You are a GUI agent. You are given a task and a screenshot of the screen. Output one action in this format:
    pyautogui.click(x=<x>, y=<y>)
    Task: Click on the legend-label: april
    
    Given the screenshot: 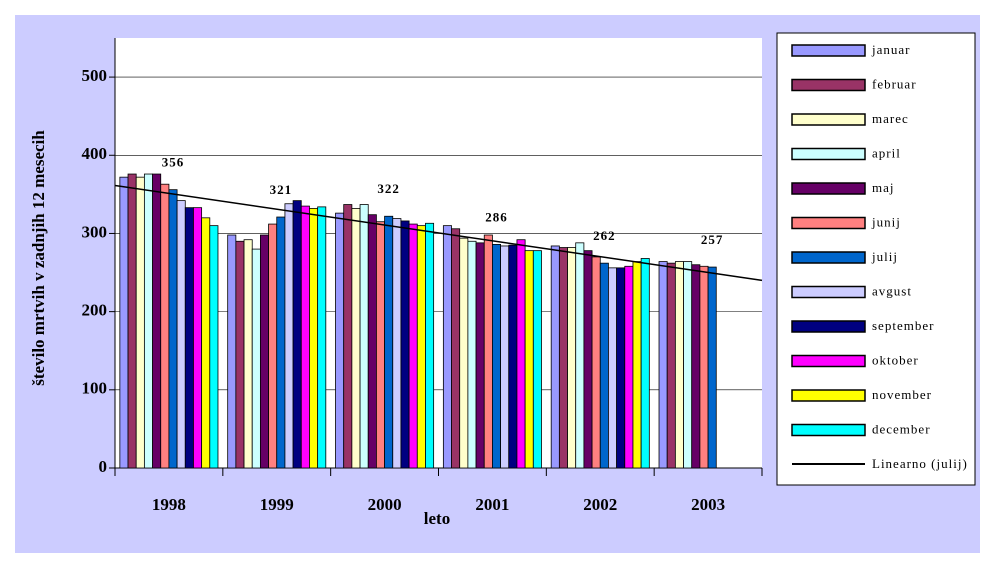 What is the action you would take?
    pyautogui.click(x=886, y=152)
    